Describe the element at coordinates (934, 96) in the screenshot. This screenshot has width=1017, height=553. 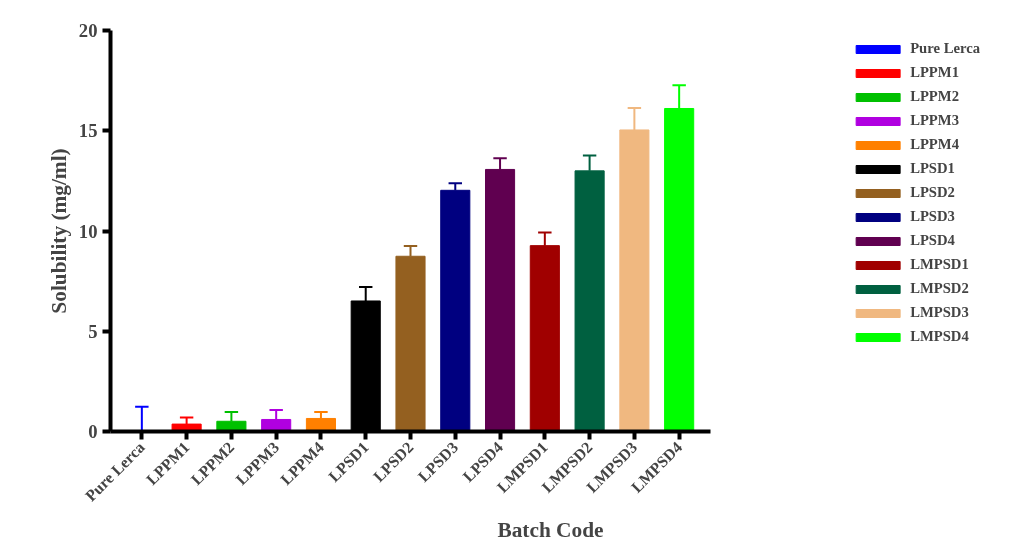
I see `legend-label: LPPM2` at that location.